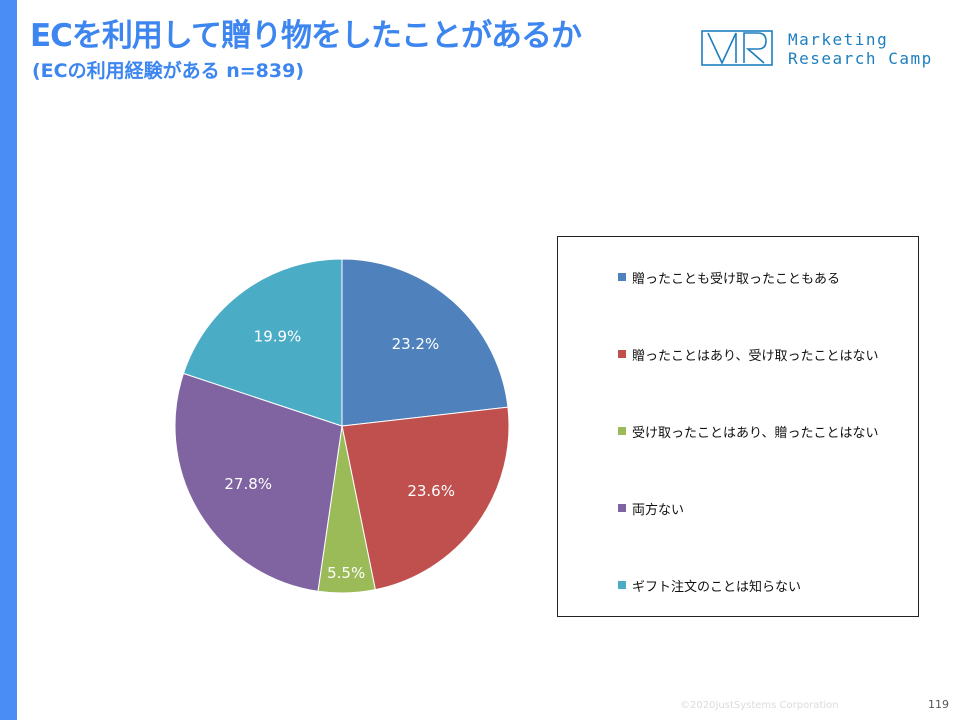 This screenshot has width=960, height=720. Describe the element at coordinates (306, 36) in the screenshot. I see `page-title: ECを利用して贈り物をしたことがあるか` at that location.